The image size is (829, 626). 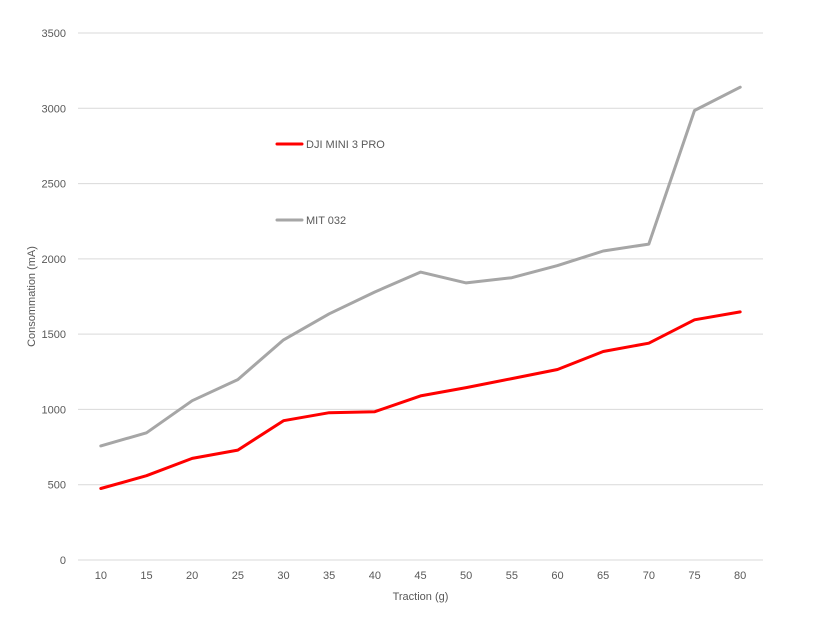 I want to click on legend: DJI MINI 3 PRO MIT 032, so click(x=330, y=183).